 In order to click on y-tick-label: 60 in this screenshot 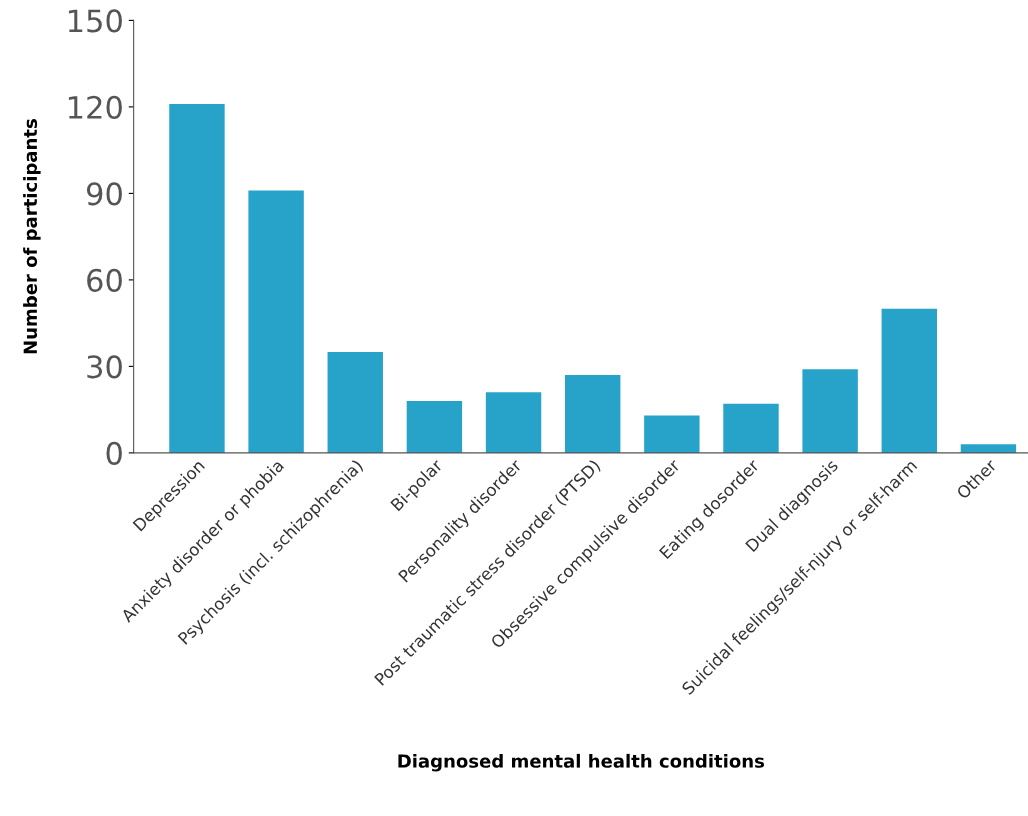, I will do `click(104, 280)`.